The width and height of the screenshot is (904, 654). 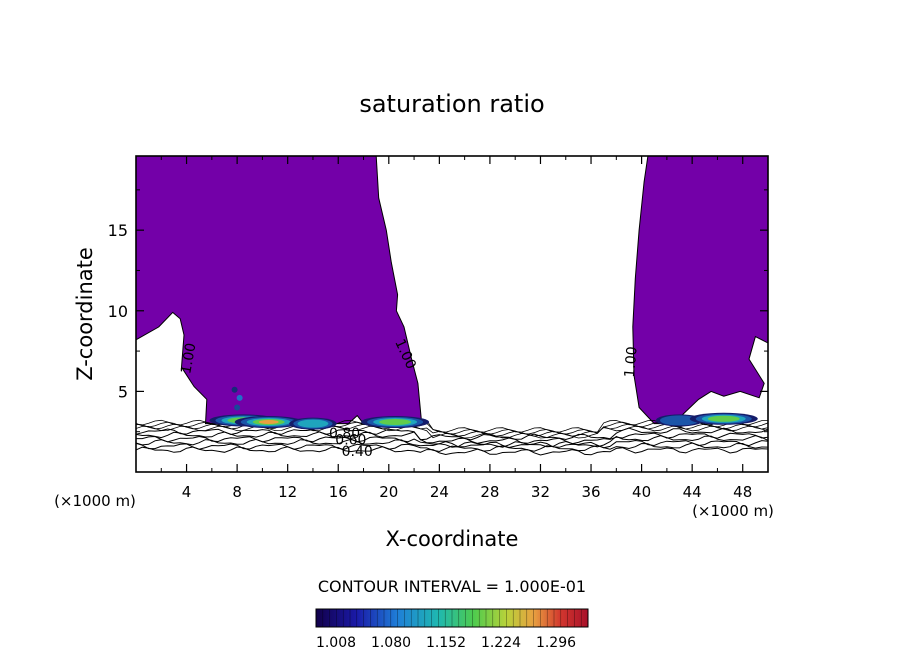 What do you see at coordinates (452, 447) in the screenshot?
I see `contour-line-0.5` at bounding box center [452, 447].